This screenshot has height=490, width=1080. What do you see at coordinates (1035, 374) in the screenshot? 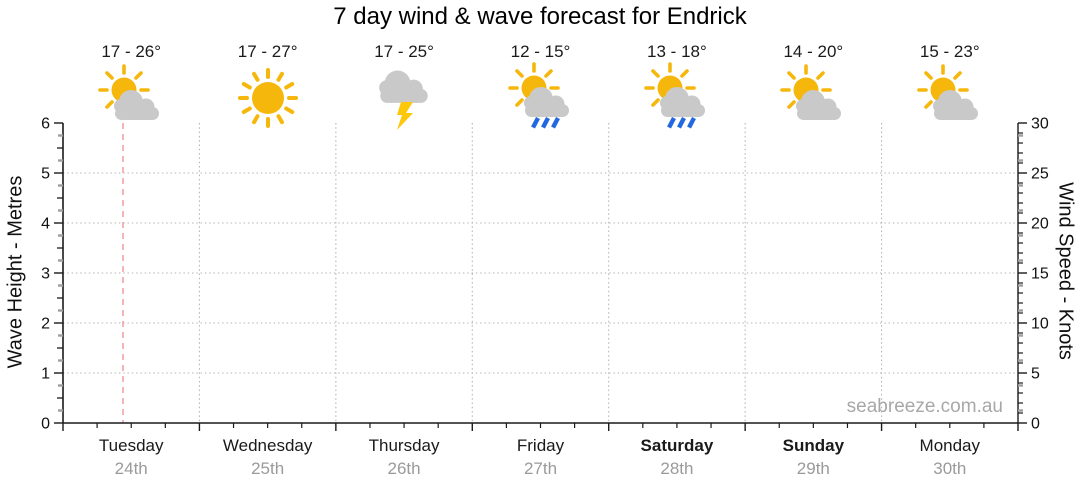
I see `right-tick-label: 5` at bounding box center [1035, 374].